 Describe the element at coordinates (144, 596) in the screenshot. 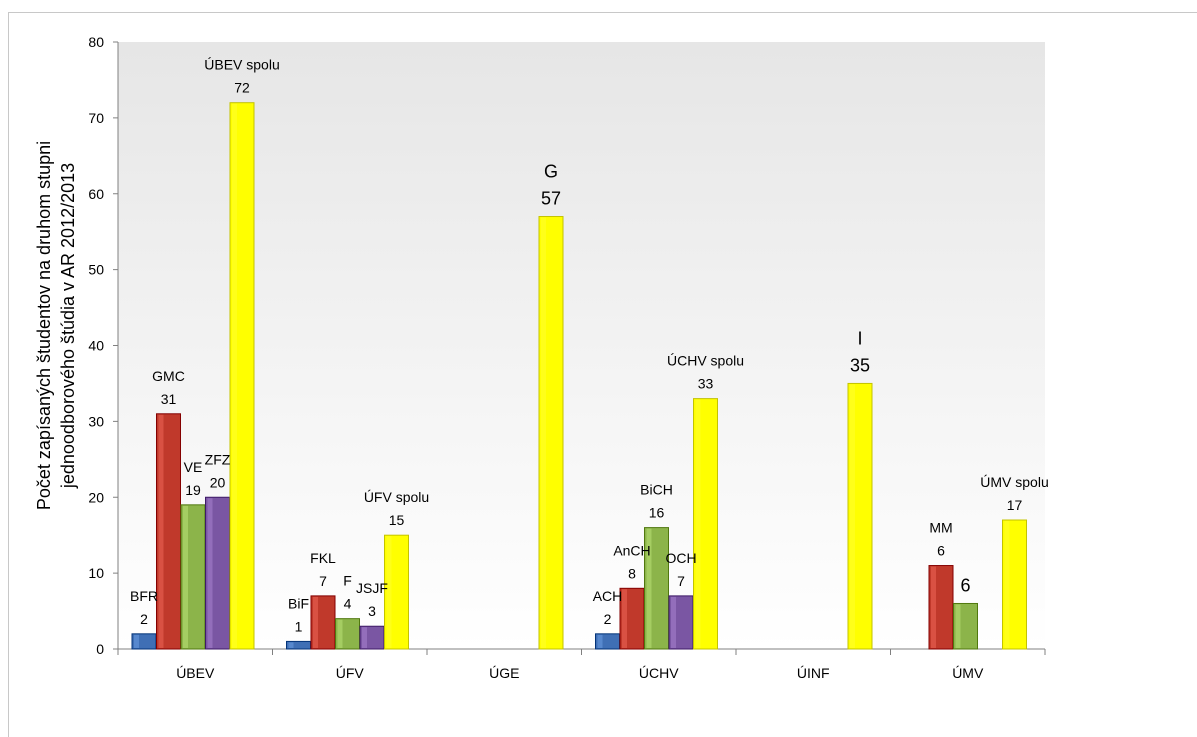

I see `bar-category-label: BFR` at that location.